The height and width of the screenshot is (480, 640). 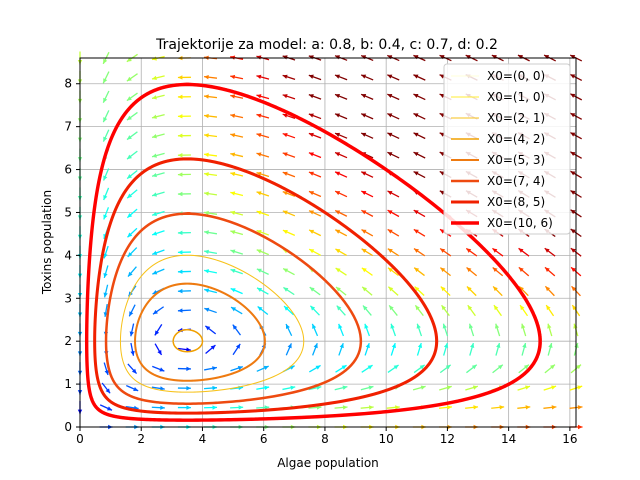 I want to click on x-tick-label: 10, so click(x=386, y=439).